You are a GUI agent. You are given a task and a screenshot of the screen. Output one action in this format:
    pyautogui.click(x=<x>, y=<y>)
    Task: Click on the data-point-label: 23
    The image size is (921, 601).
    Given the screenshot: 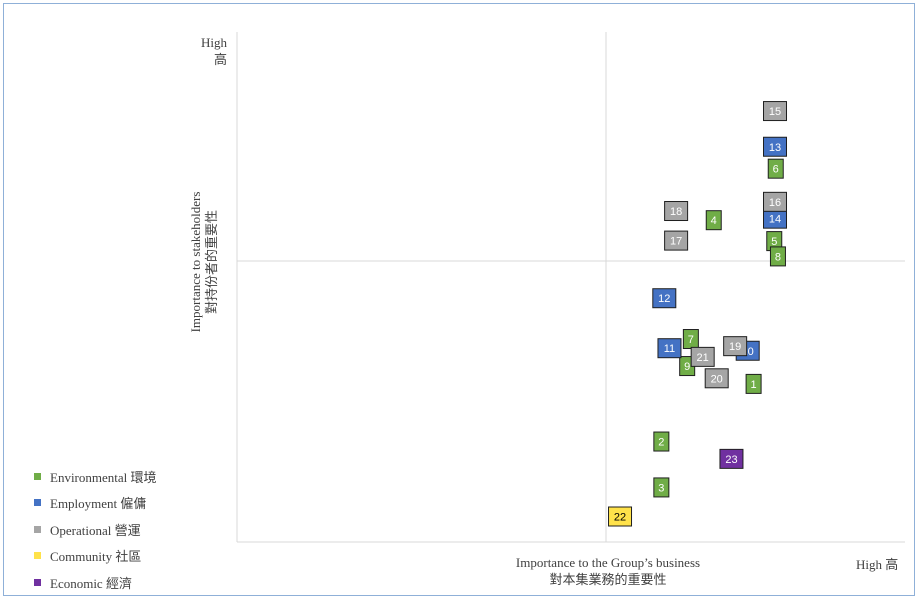 What is the action you would take?
    pyautogui.click(x=731, y=460)
    